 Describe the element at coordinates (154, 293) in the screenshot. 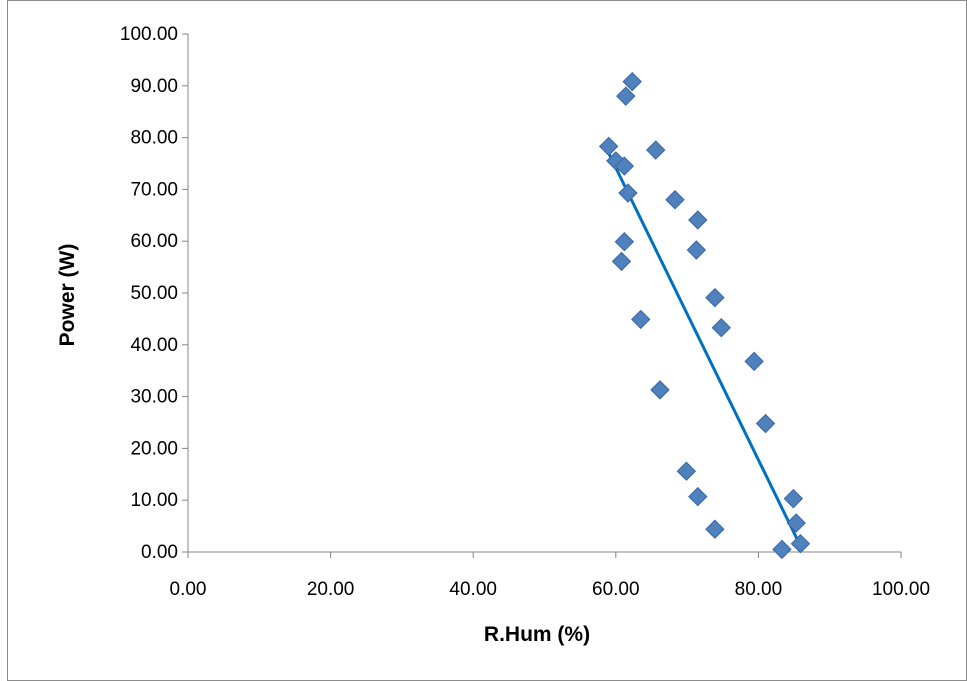

I see `y-tick-label: 50.00` at that location.